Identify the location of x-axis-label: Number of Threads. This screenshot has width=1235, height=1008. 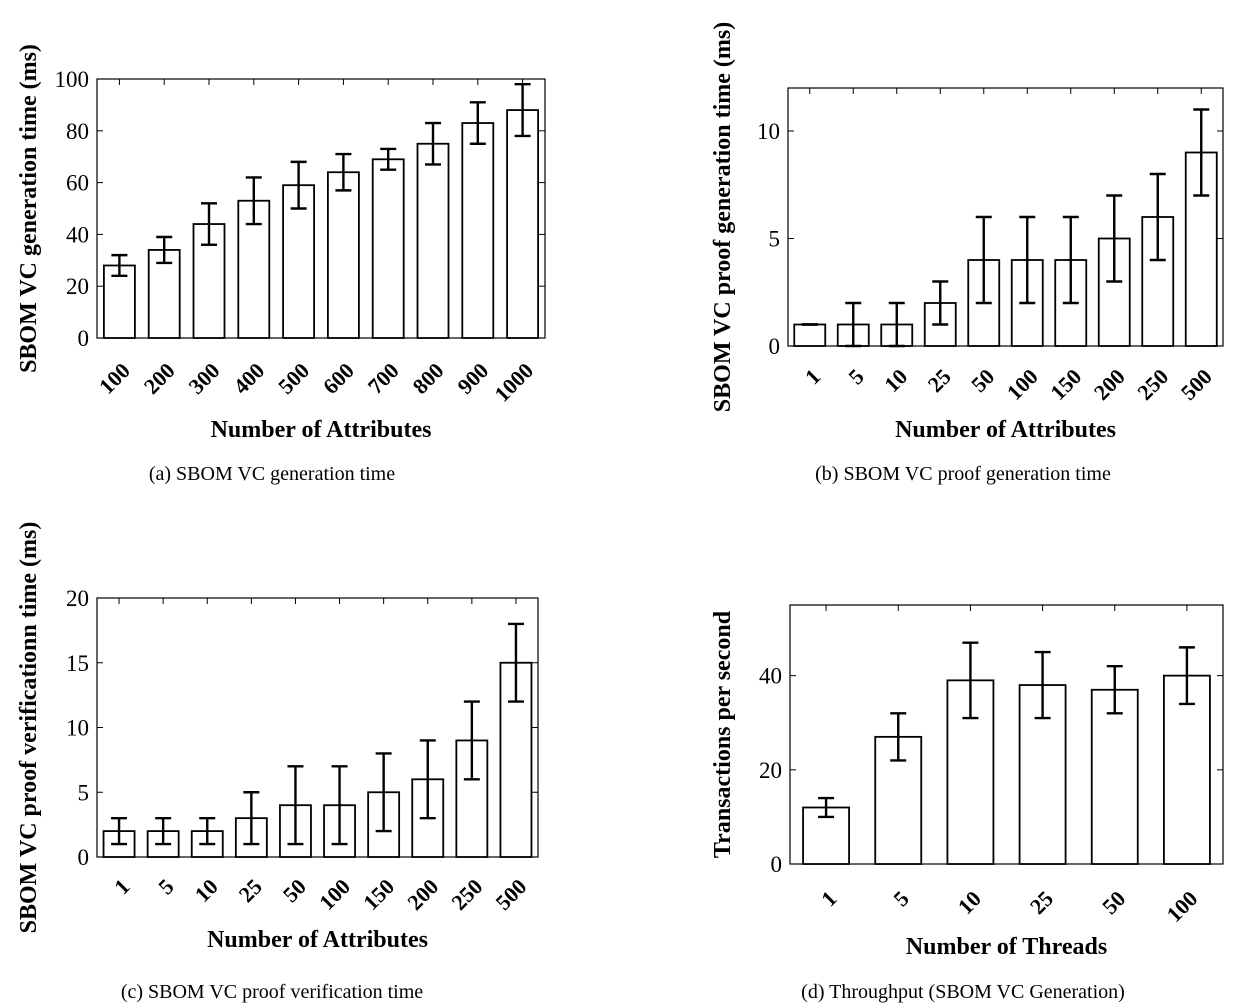
(1006, 947).